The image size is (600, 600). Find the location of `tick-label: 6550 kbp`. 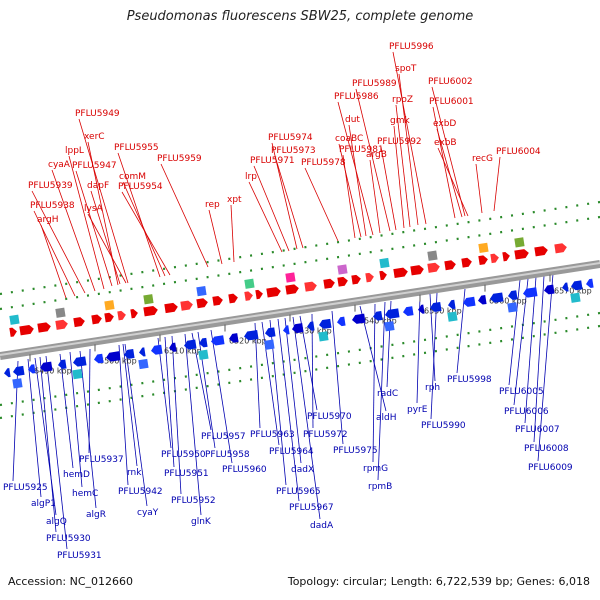

tick-label: 6550 kbp is located at coordinates (443, 311).